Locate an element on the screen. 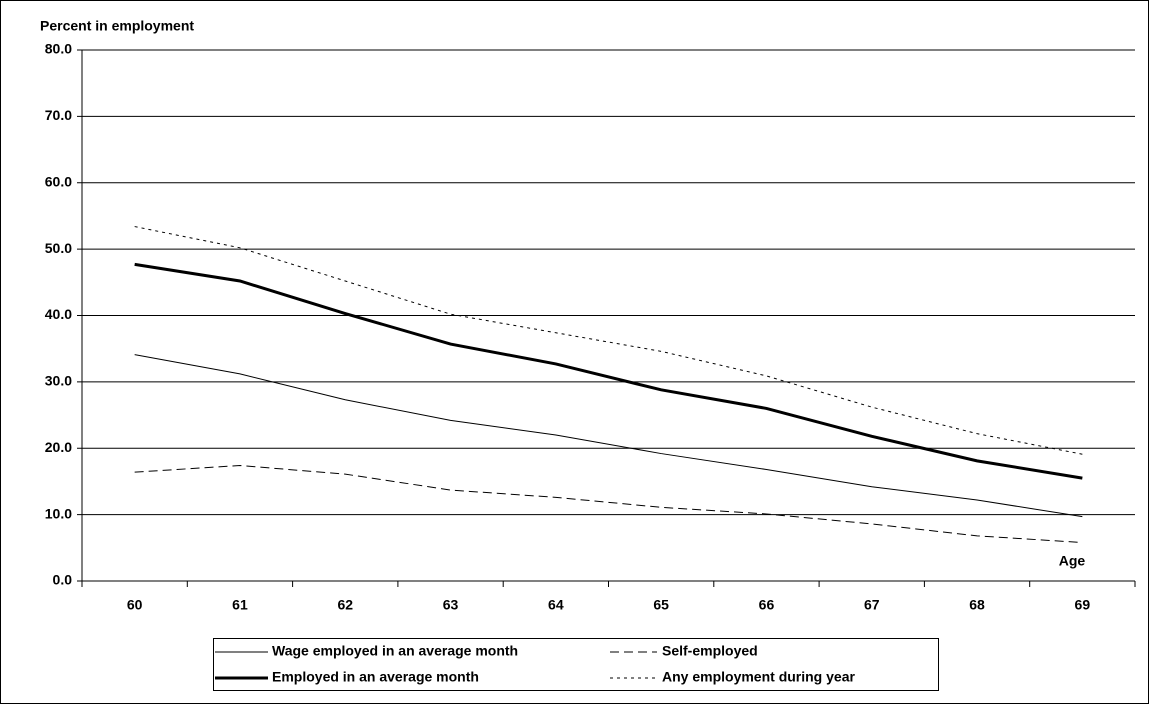 Image resolution: width=1149 pixels, height=704 pixels. chart-title: Percent in employment is located at coordinates (117, 26).